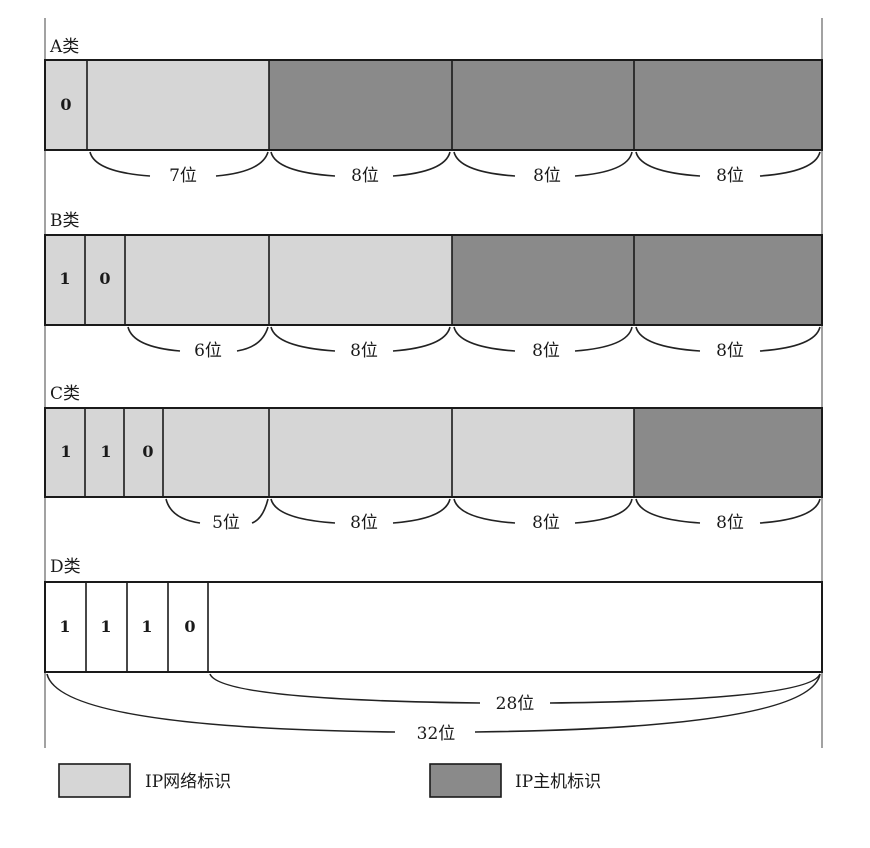 This screenshot has height=848, width=870. I want to click on class-a-title: A类, so click(64, 47).